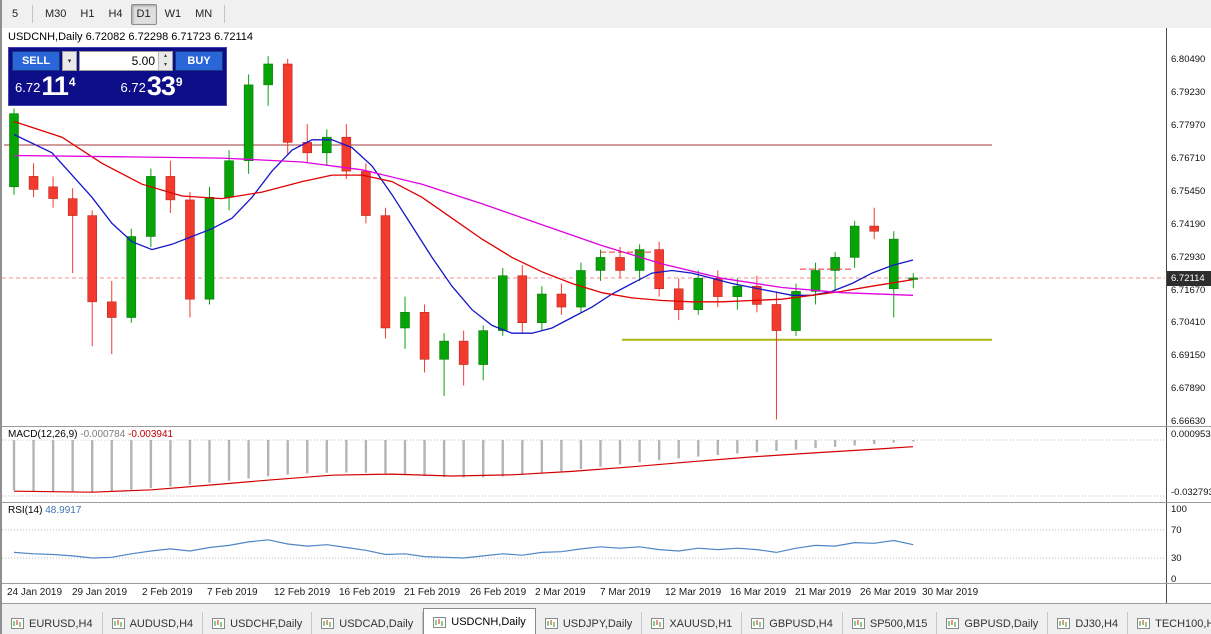  What do you see at coordinates (100, 592) in the screenshot?
I see `date-label: 29 Jan 2019` at bounding box center [100, 592].